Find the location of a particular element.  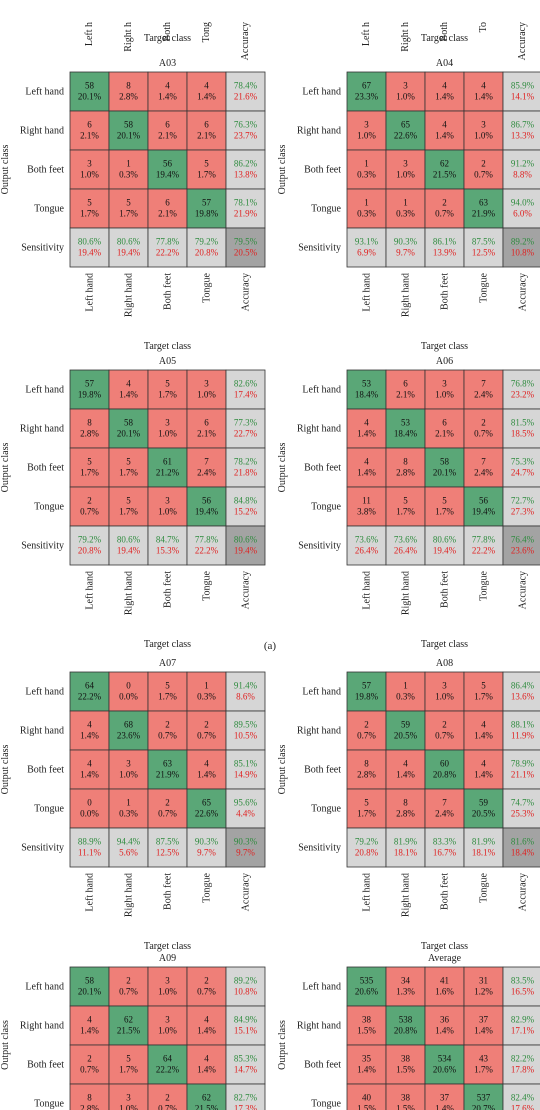

cell-percent: 14.9% is located at coordinates (246, 775).